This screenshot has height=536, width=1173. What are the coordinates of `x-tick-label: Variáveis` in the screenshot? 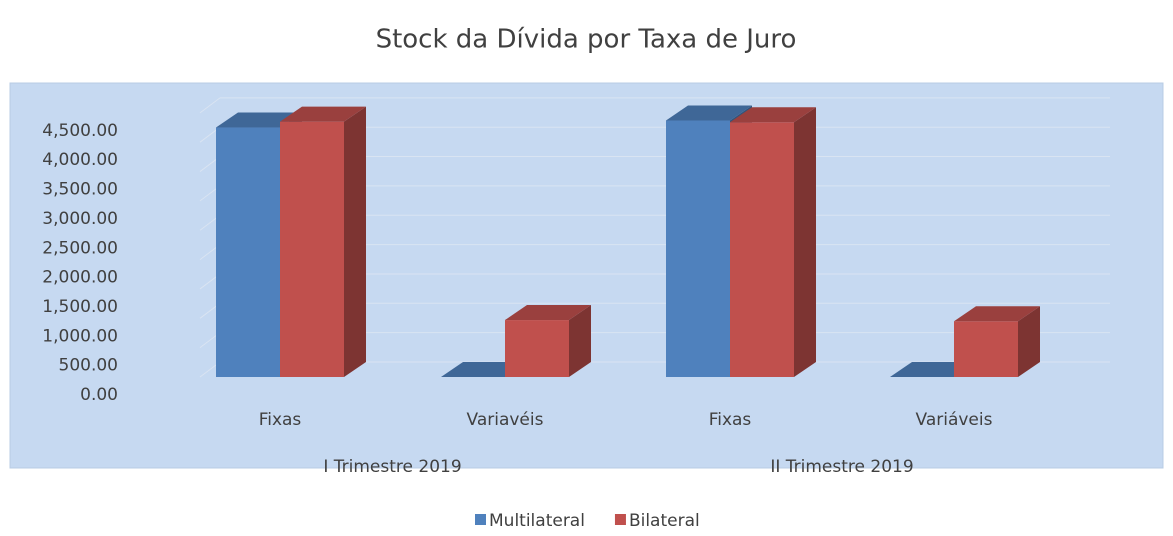 It's located at (954, 420).